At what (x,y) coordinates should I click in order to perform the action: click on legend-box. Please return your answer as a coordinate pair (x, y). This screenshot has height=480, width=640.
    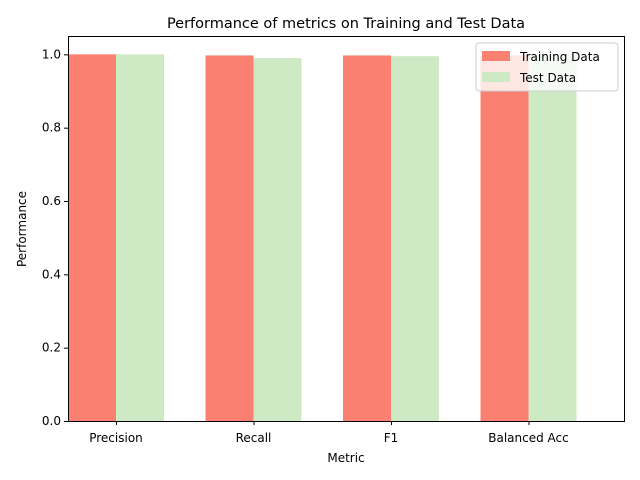
    Looking at the image, I should click on (547, 67).